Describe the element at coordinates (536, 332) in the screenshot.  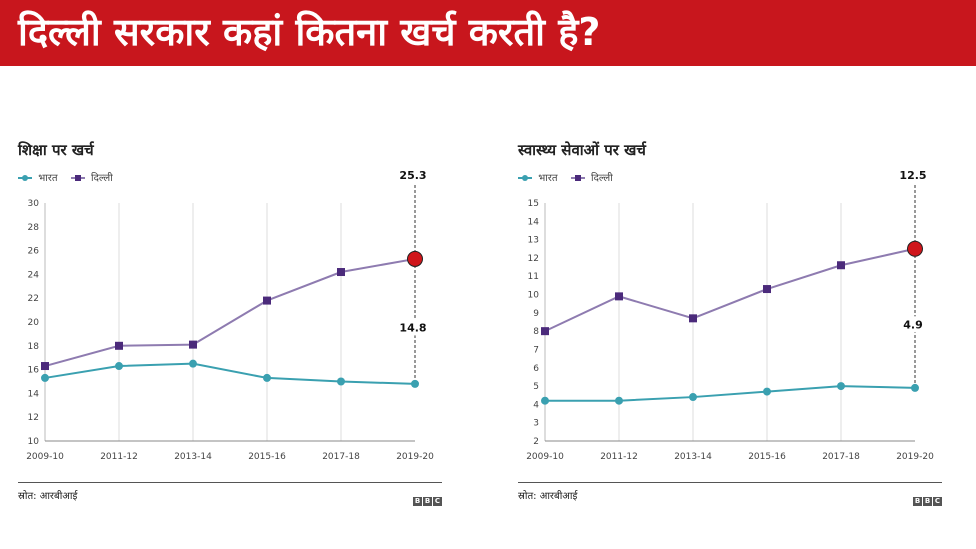
I see `y-tick-label: 8` at that location.